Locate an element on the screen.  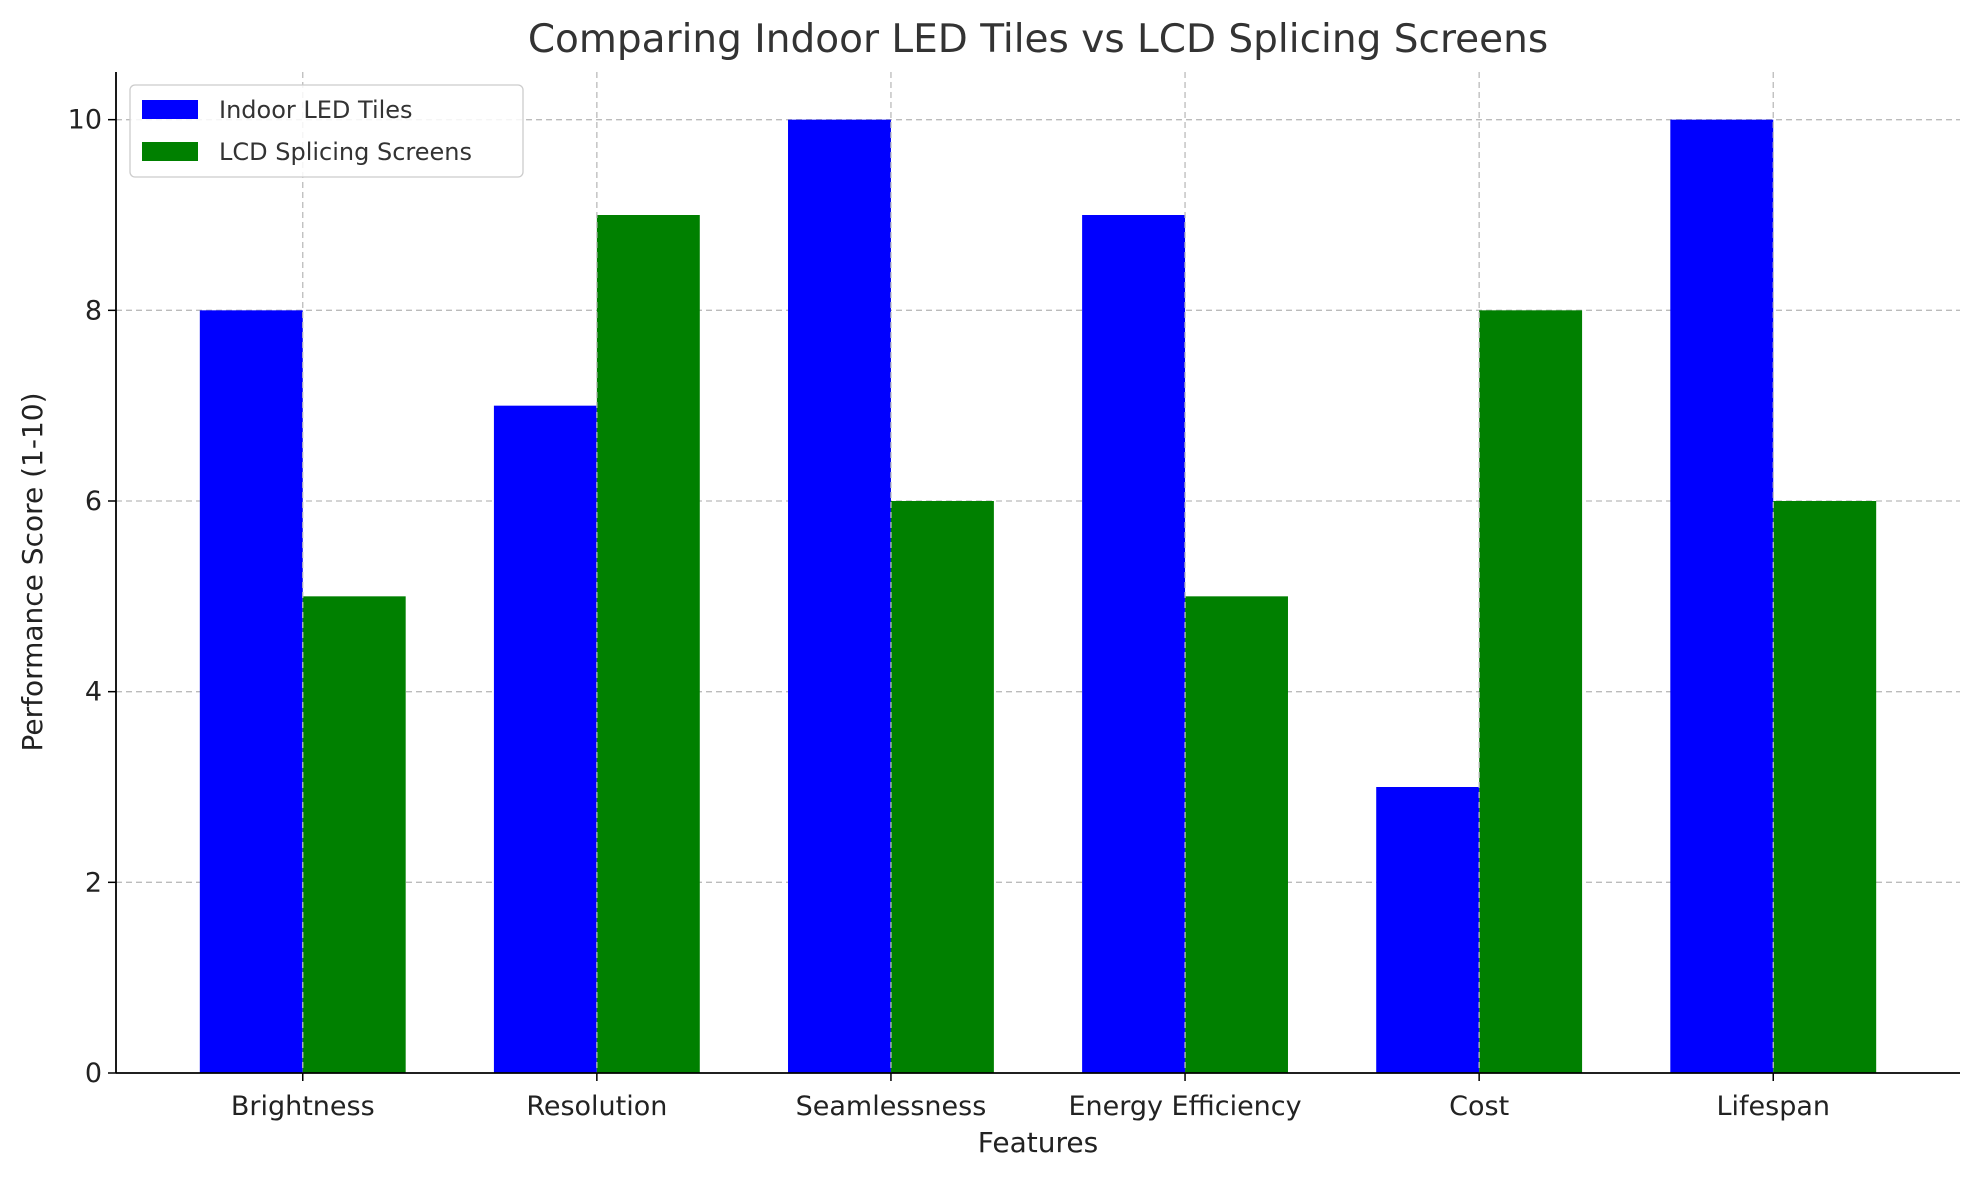
y-tick-label: 0 is located at coordinates (93, 1073).